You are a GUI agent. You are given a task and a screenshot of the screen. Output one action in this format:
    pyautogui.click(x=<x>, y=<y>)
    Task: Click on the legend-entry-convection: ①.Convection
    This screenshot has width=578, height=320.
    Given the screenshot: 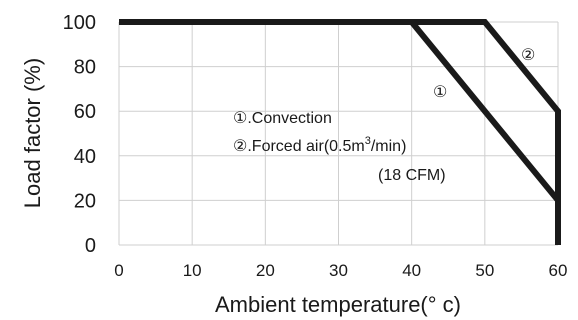 What is the action you would take?
    pyautogui.click(x=282, y=118)
    